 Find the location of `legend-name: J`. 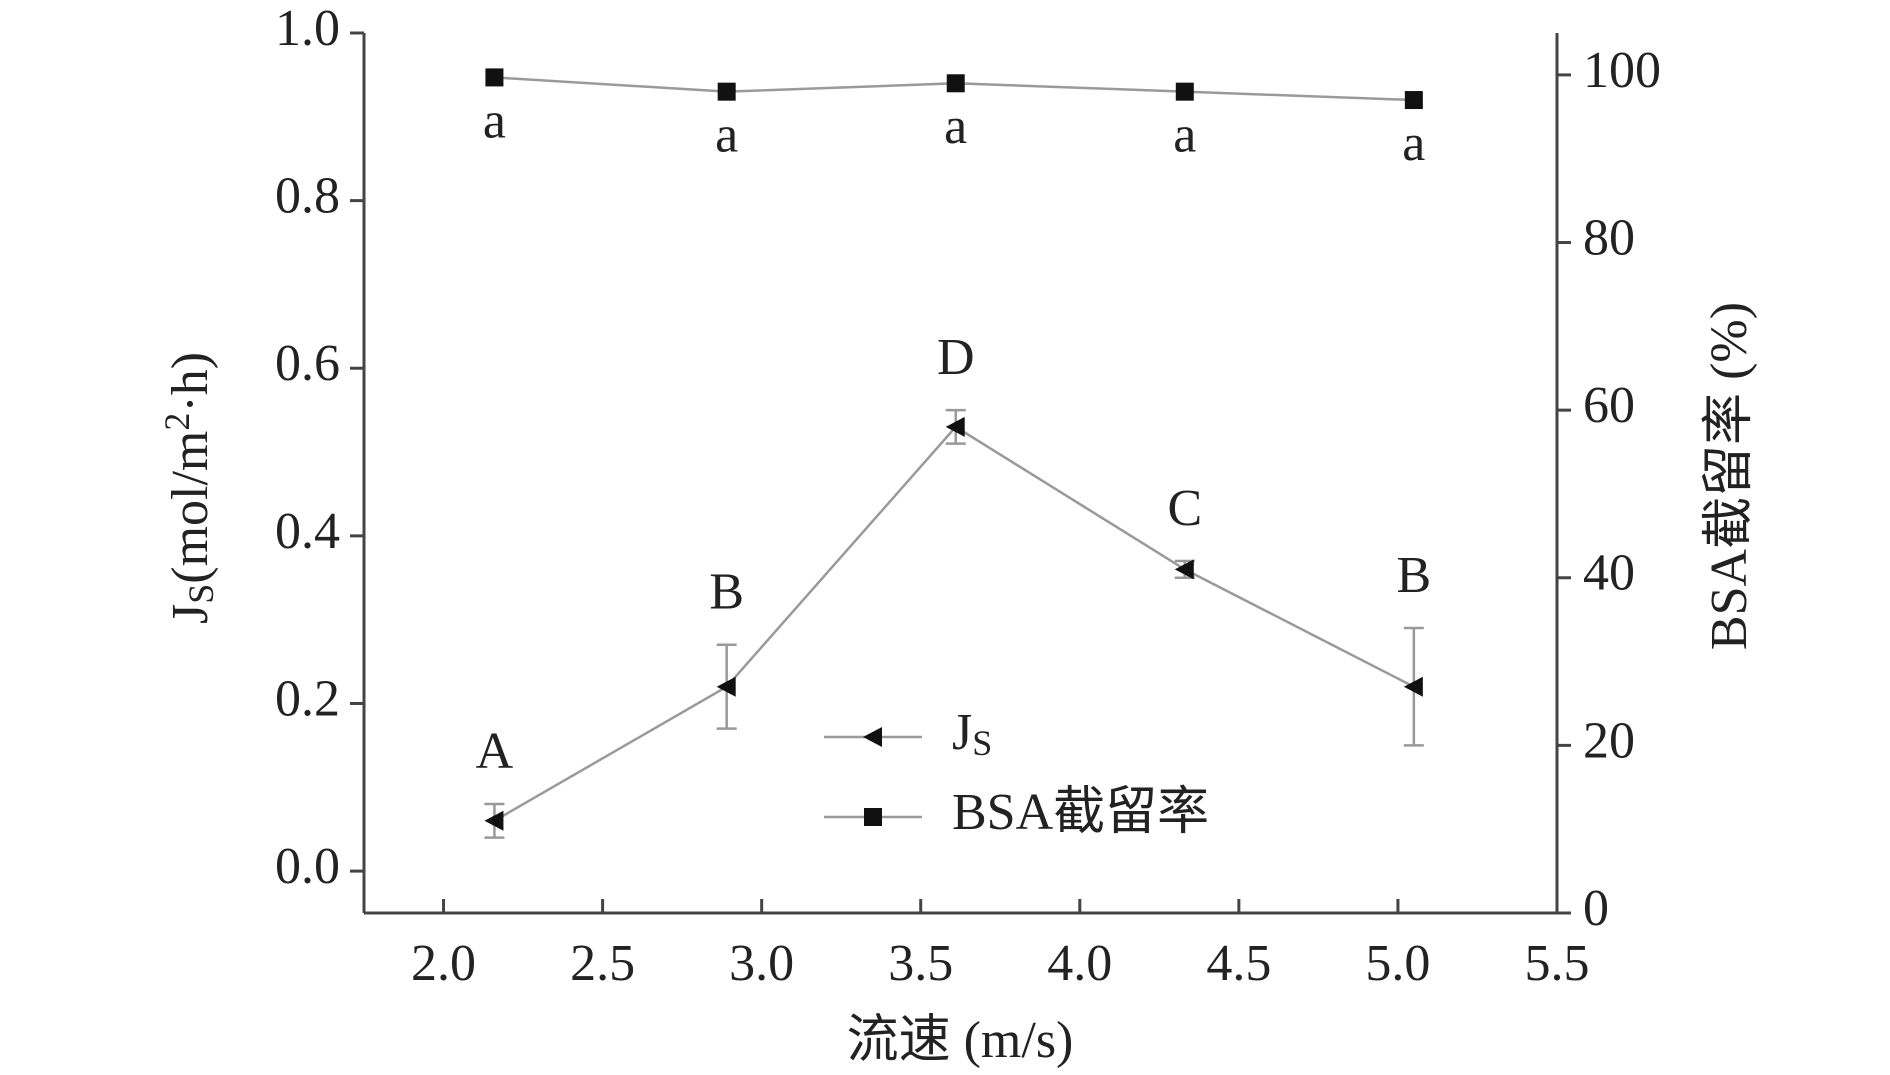

legend-name: J is located at coordinates (962, 732).